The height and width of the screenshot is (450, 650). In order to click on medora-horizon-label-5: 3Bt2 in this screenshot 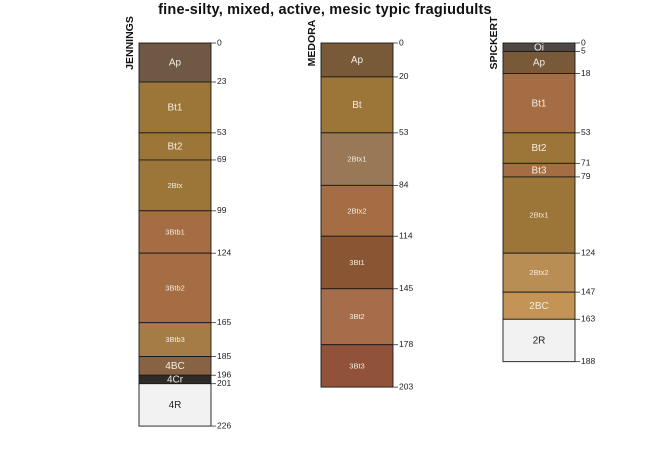, I will do `click(356, 316)`.